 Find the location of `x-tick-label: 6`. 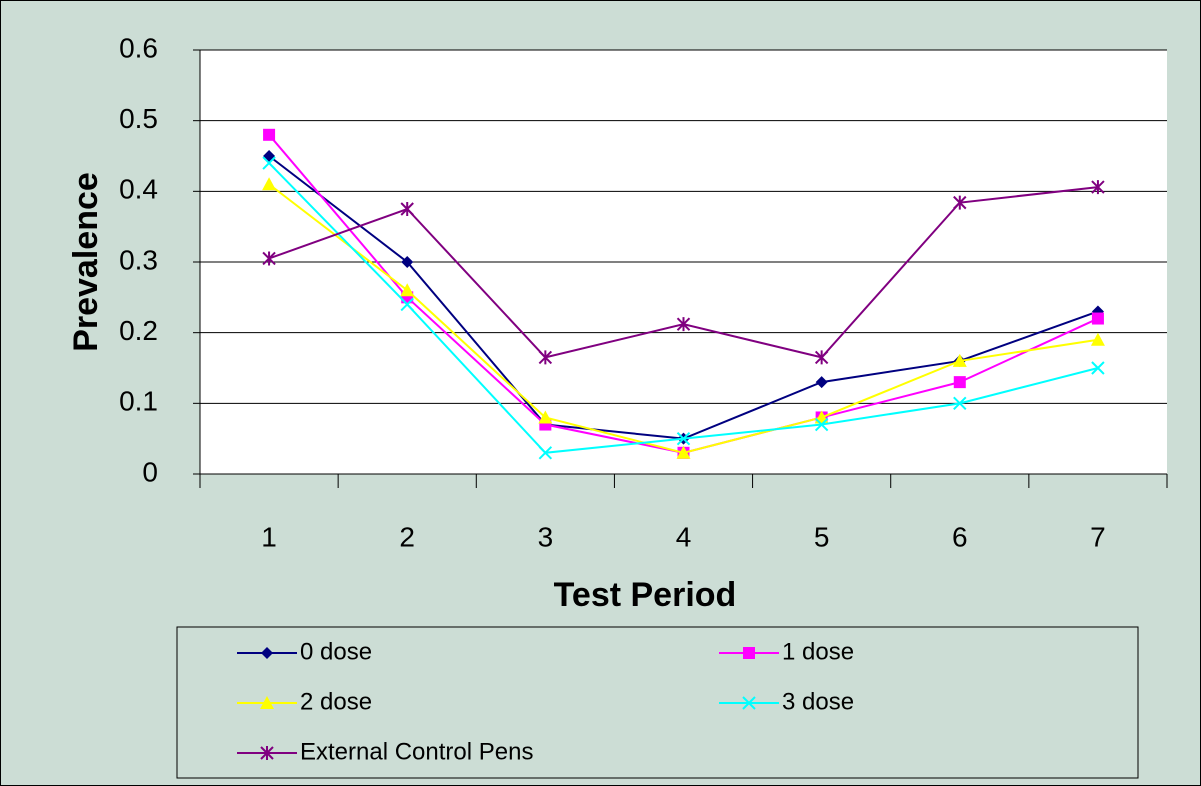

x-tick-label: 6 is located at coordinates (960, 536).